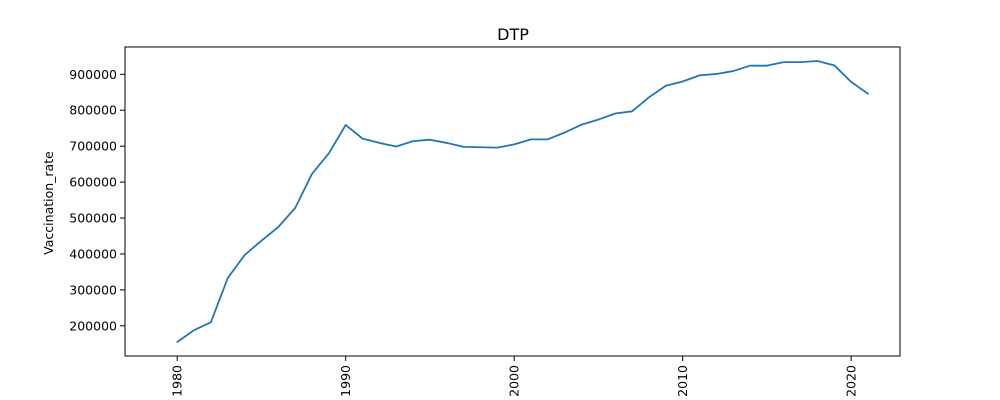 This screenshot has width=1000, height=400. What do you see at coordinates (851, 381) in the screenshot?
I see `x-tick-label: 2020` at bounding box center [851, 381].